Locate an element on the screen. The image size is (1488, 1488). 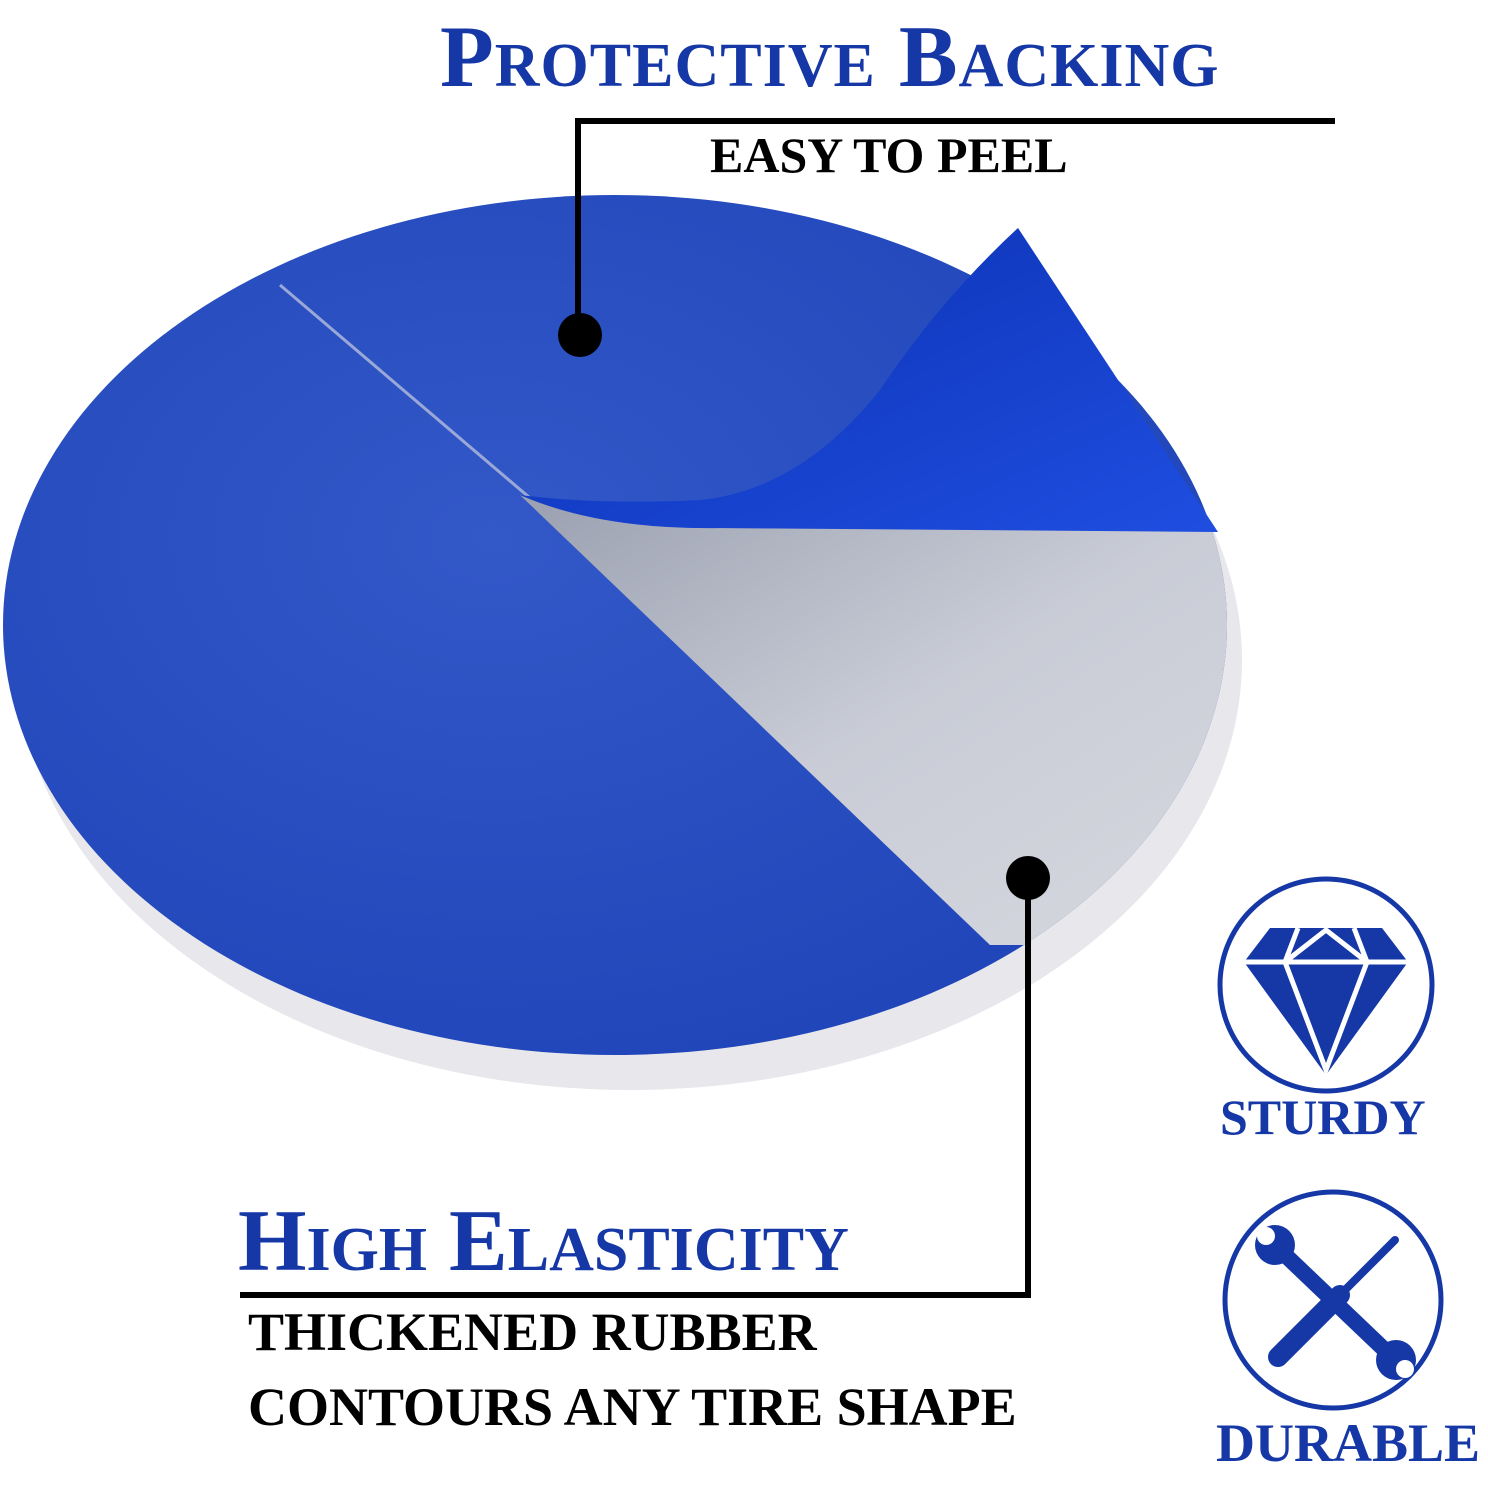
leader-line-top is located at coordinates (955, 226).